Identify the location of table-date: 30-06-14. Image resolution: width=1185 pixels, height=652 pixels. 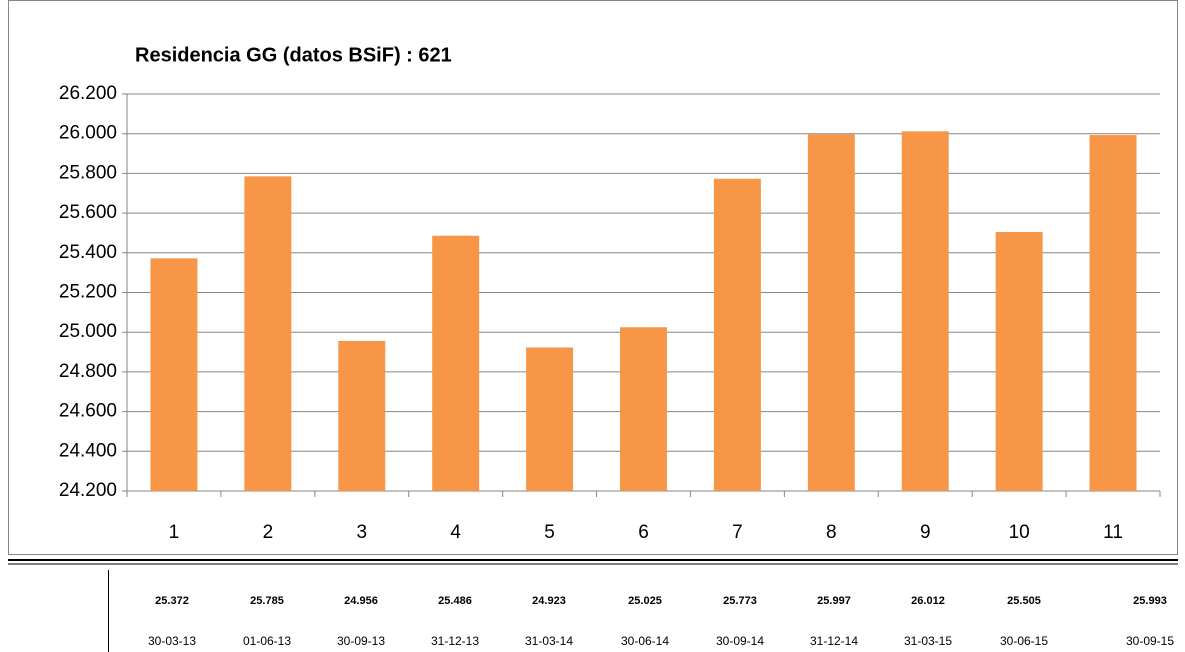
(645, 641).